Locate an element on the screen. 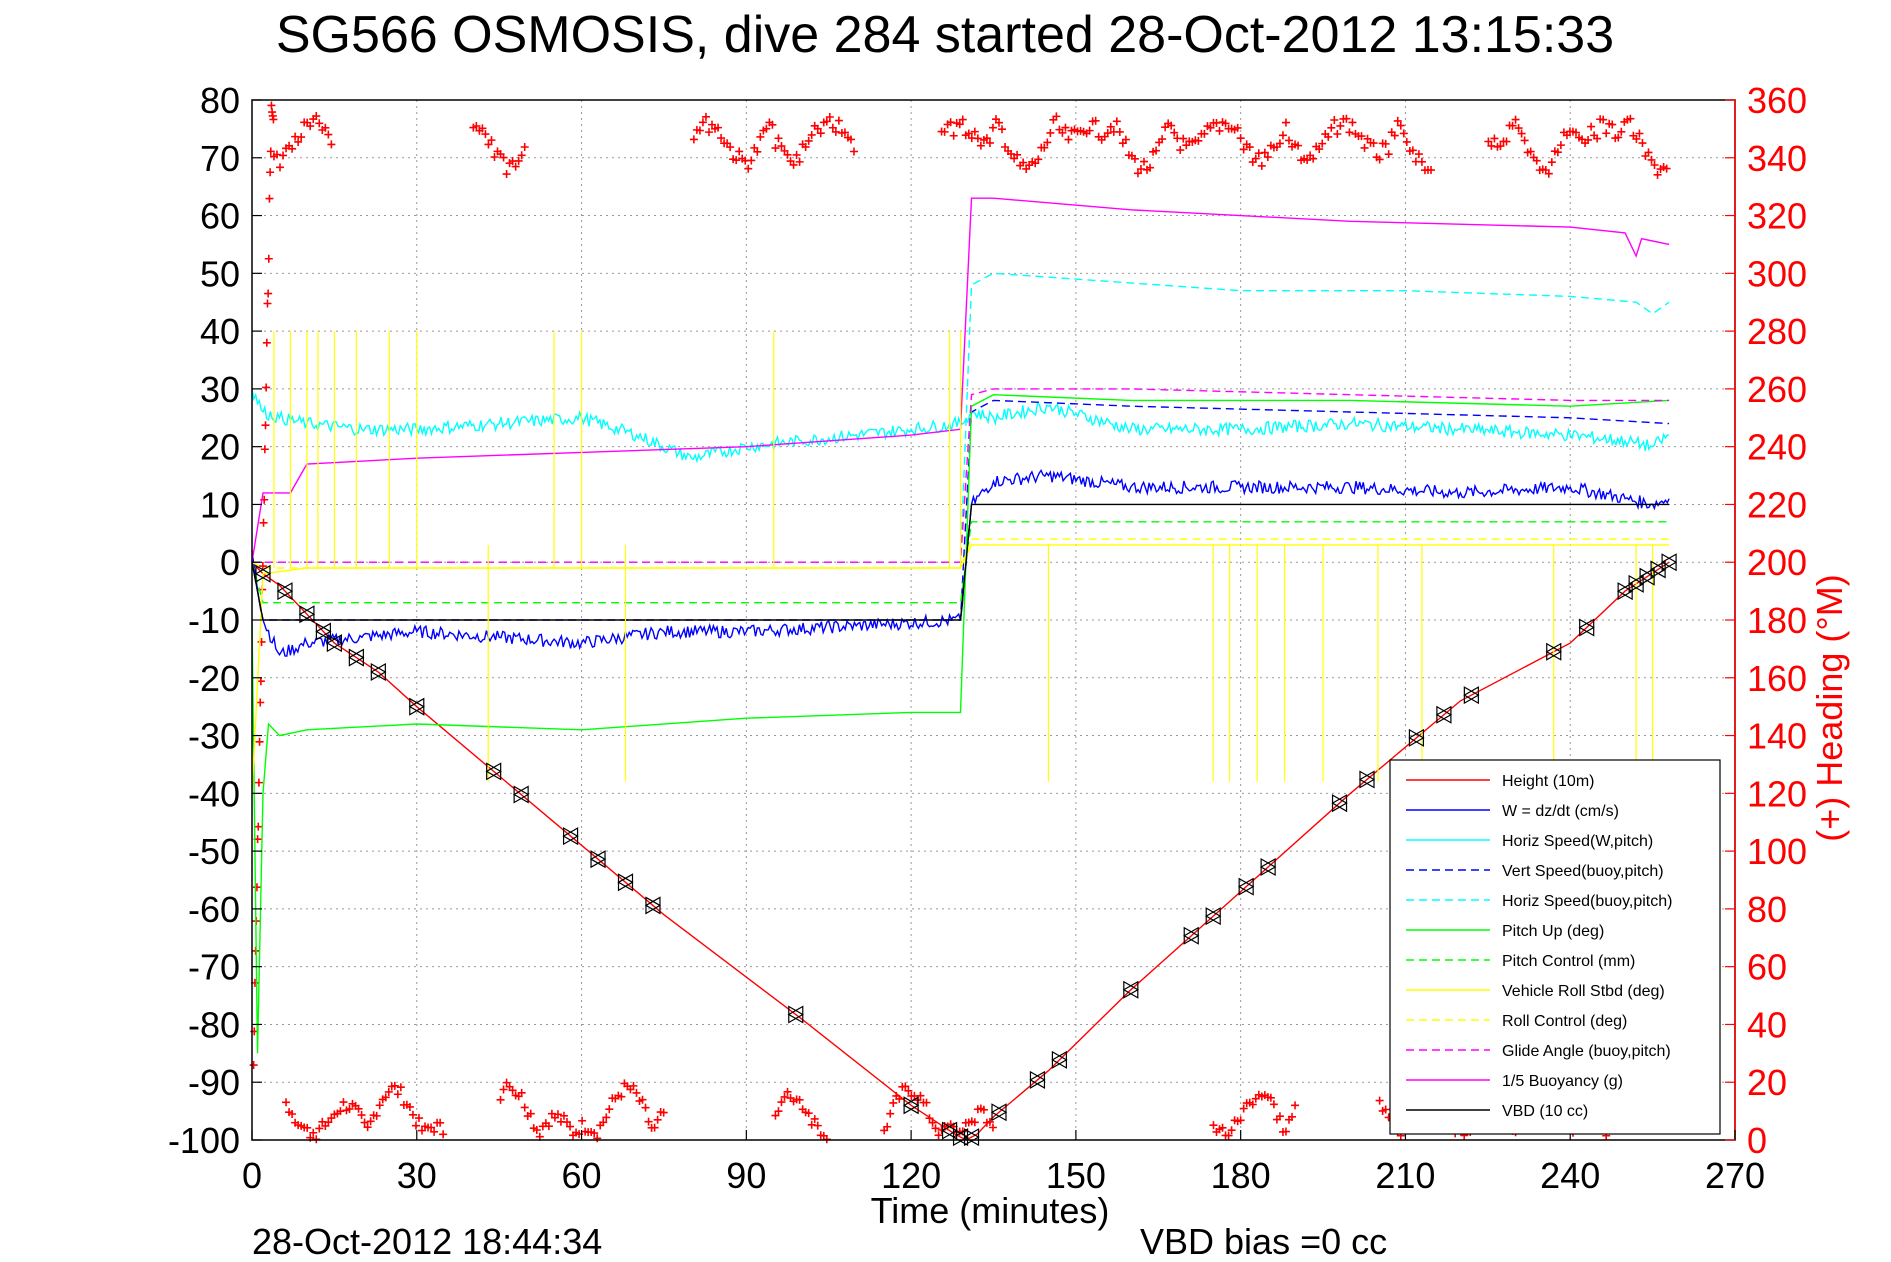 This screenshot has height=1262, width=1891. series-line is located at coordinates (960, 562).